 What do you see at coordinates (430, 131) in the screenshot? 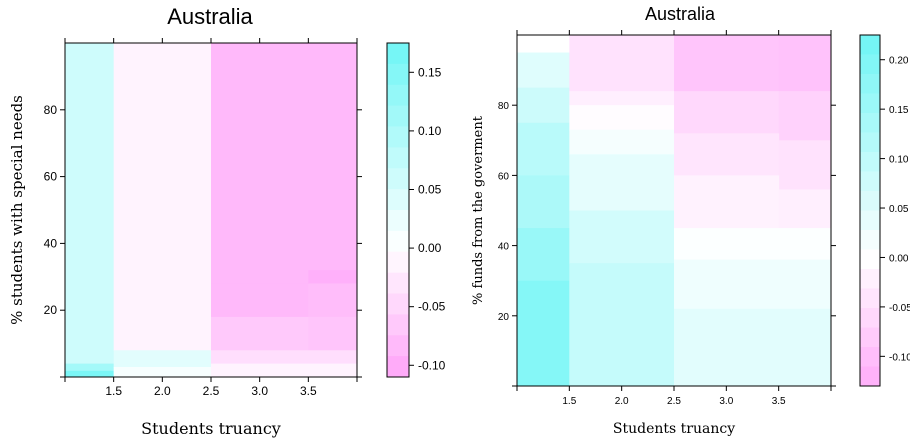
I see `colorbar-tick-label: 0.10` at bounding box center [430, 131].